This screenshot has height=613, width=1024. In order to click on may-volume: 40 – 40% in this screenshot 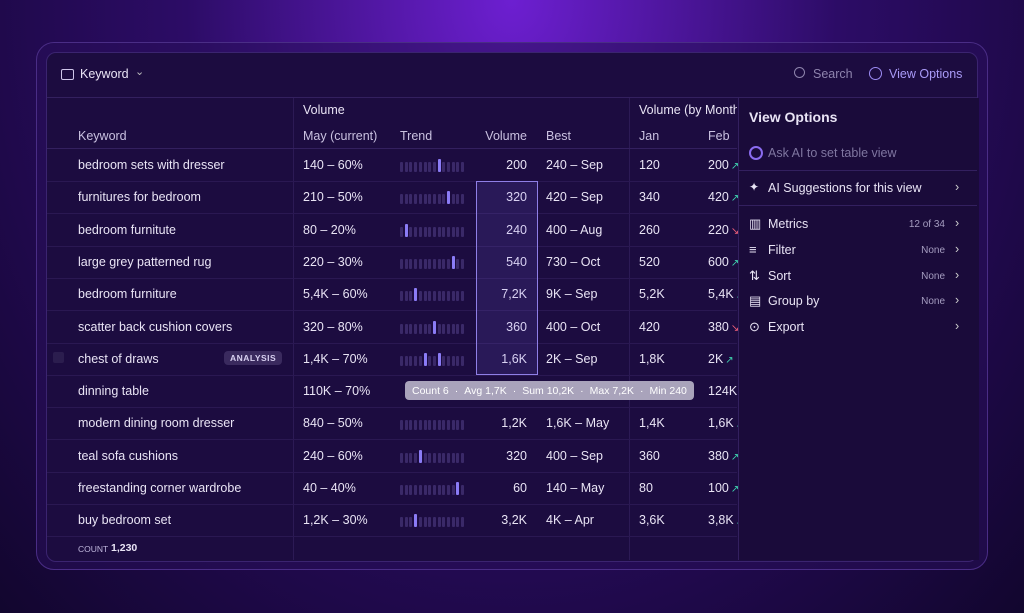, I will do `click(329, 488)`.